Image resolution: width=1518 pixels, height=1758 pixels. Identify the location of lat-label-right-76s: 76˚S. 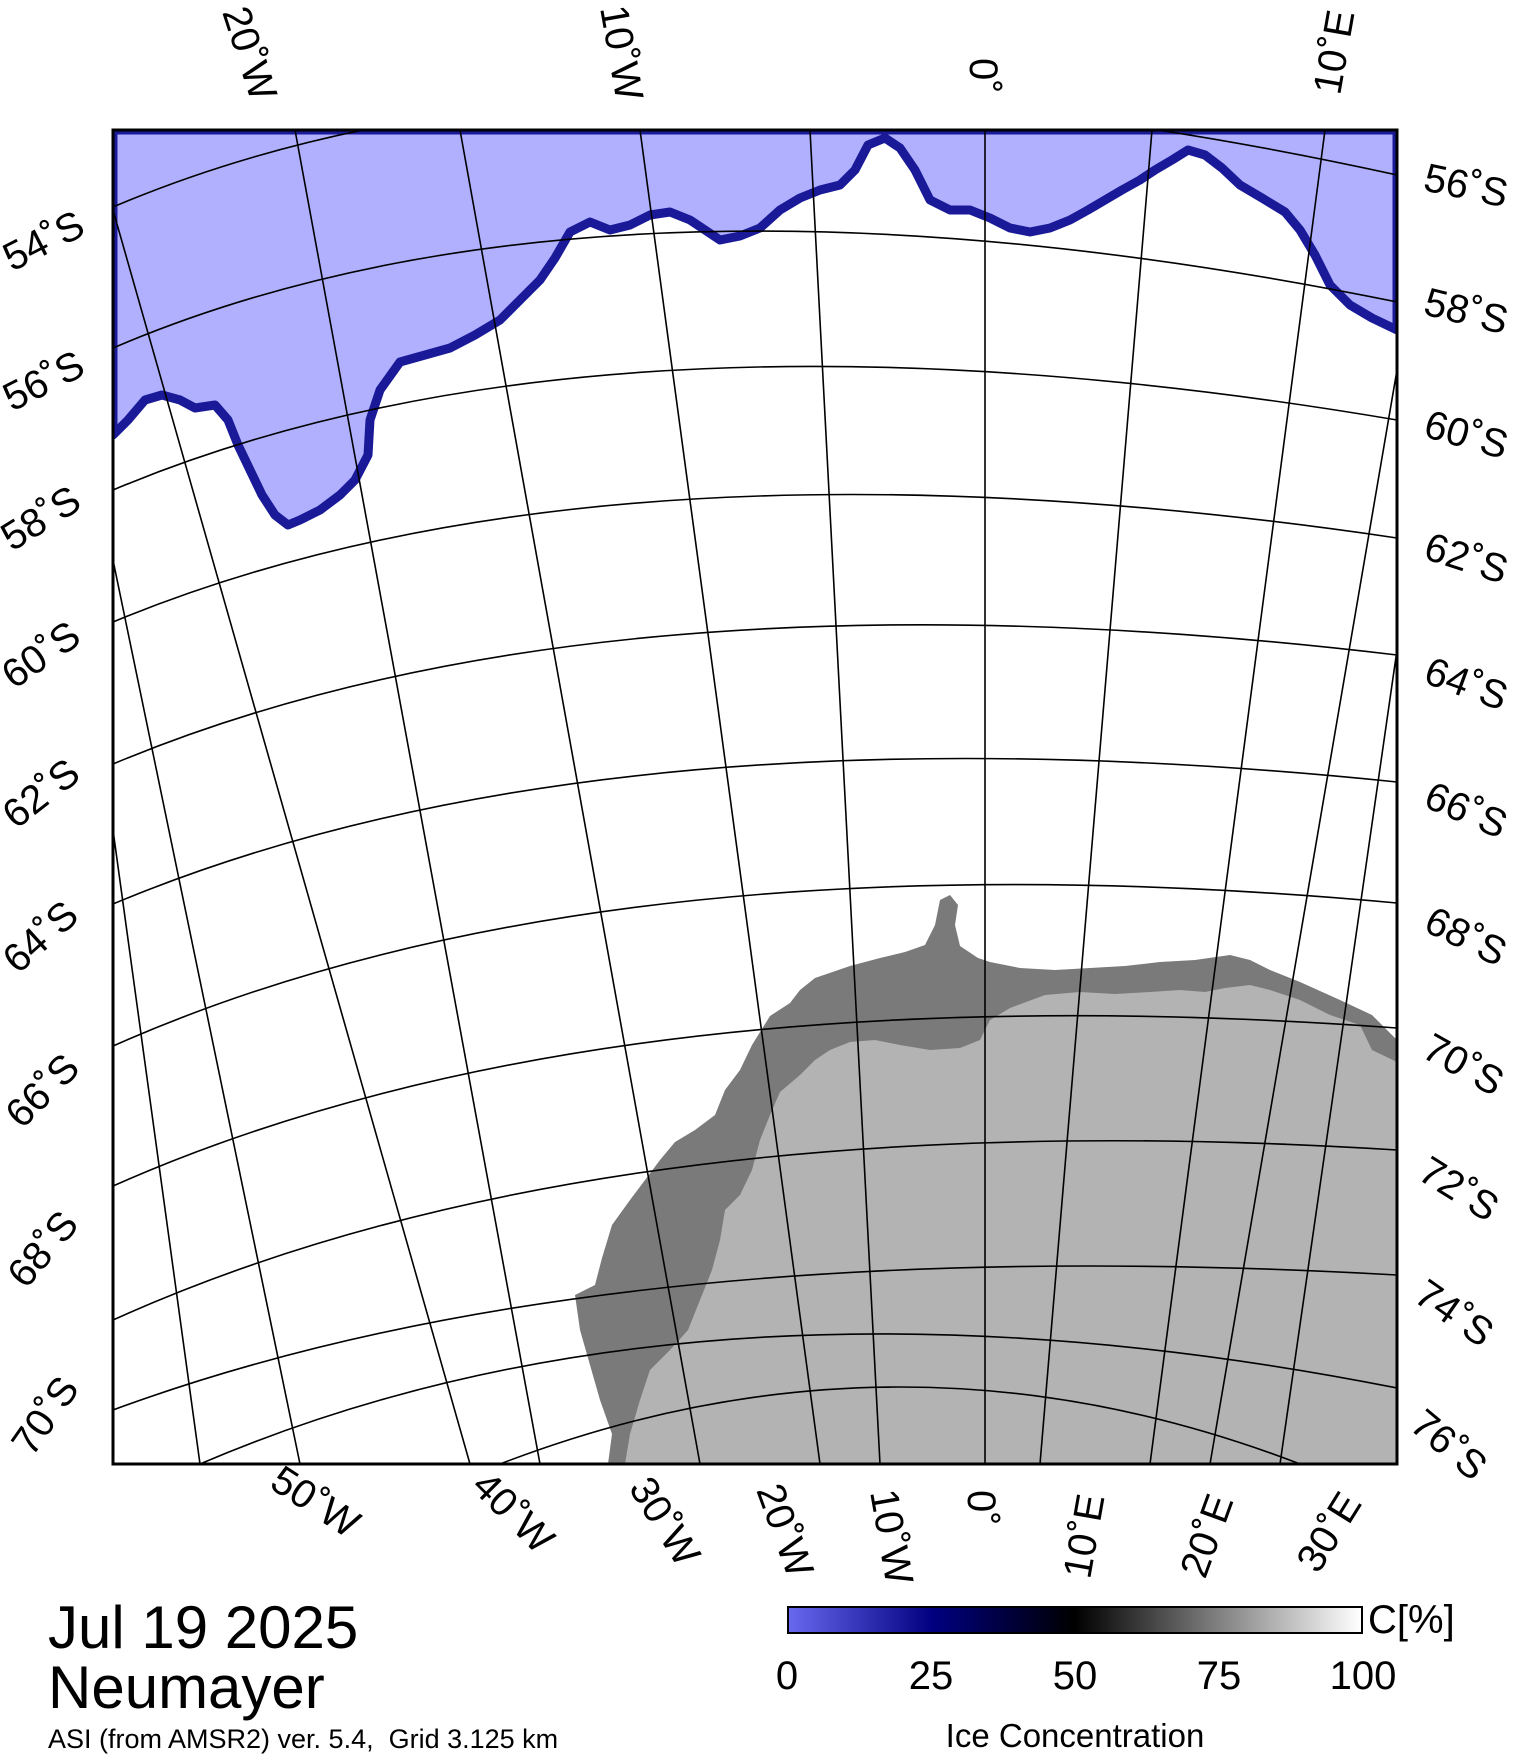
(1448, 1445).